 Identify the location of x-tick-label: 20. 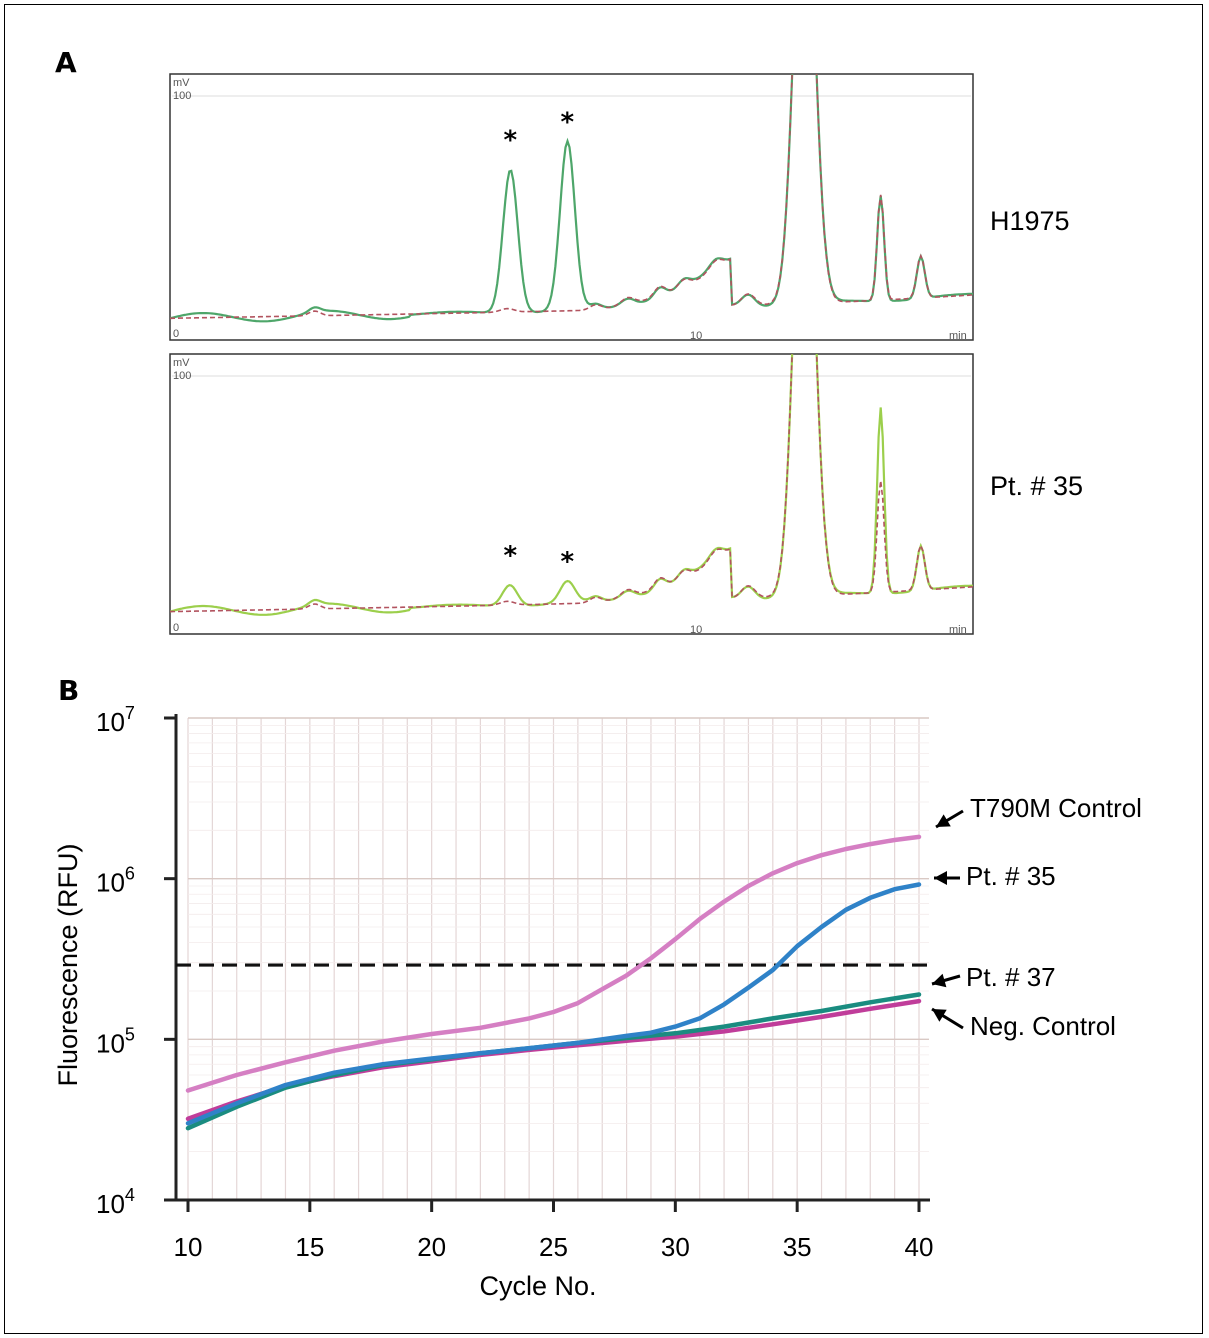
(431, 1247).